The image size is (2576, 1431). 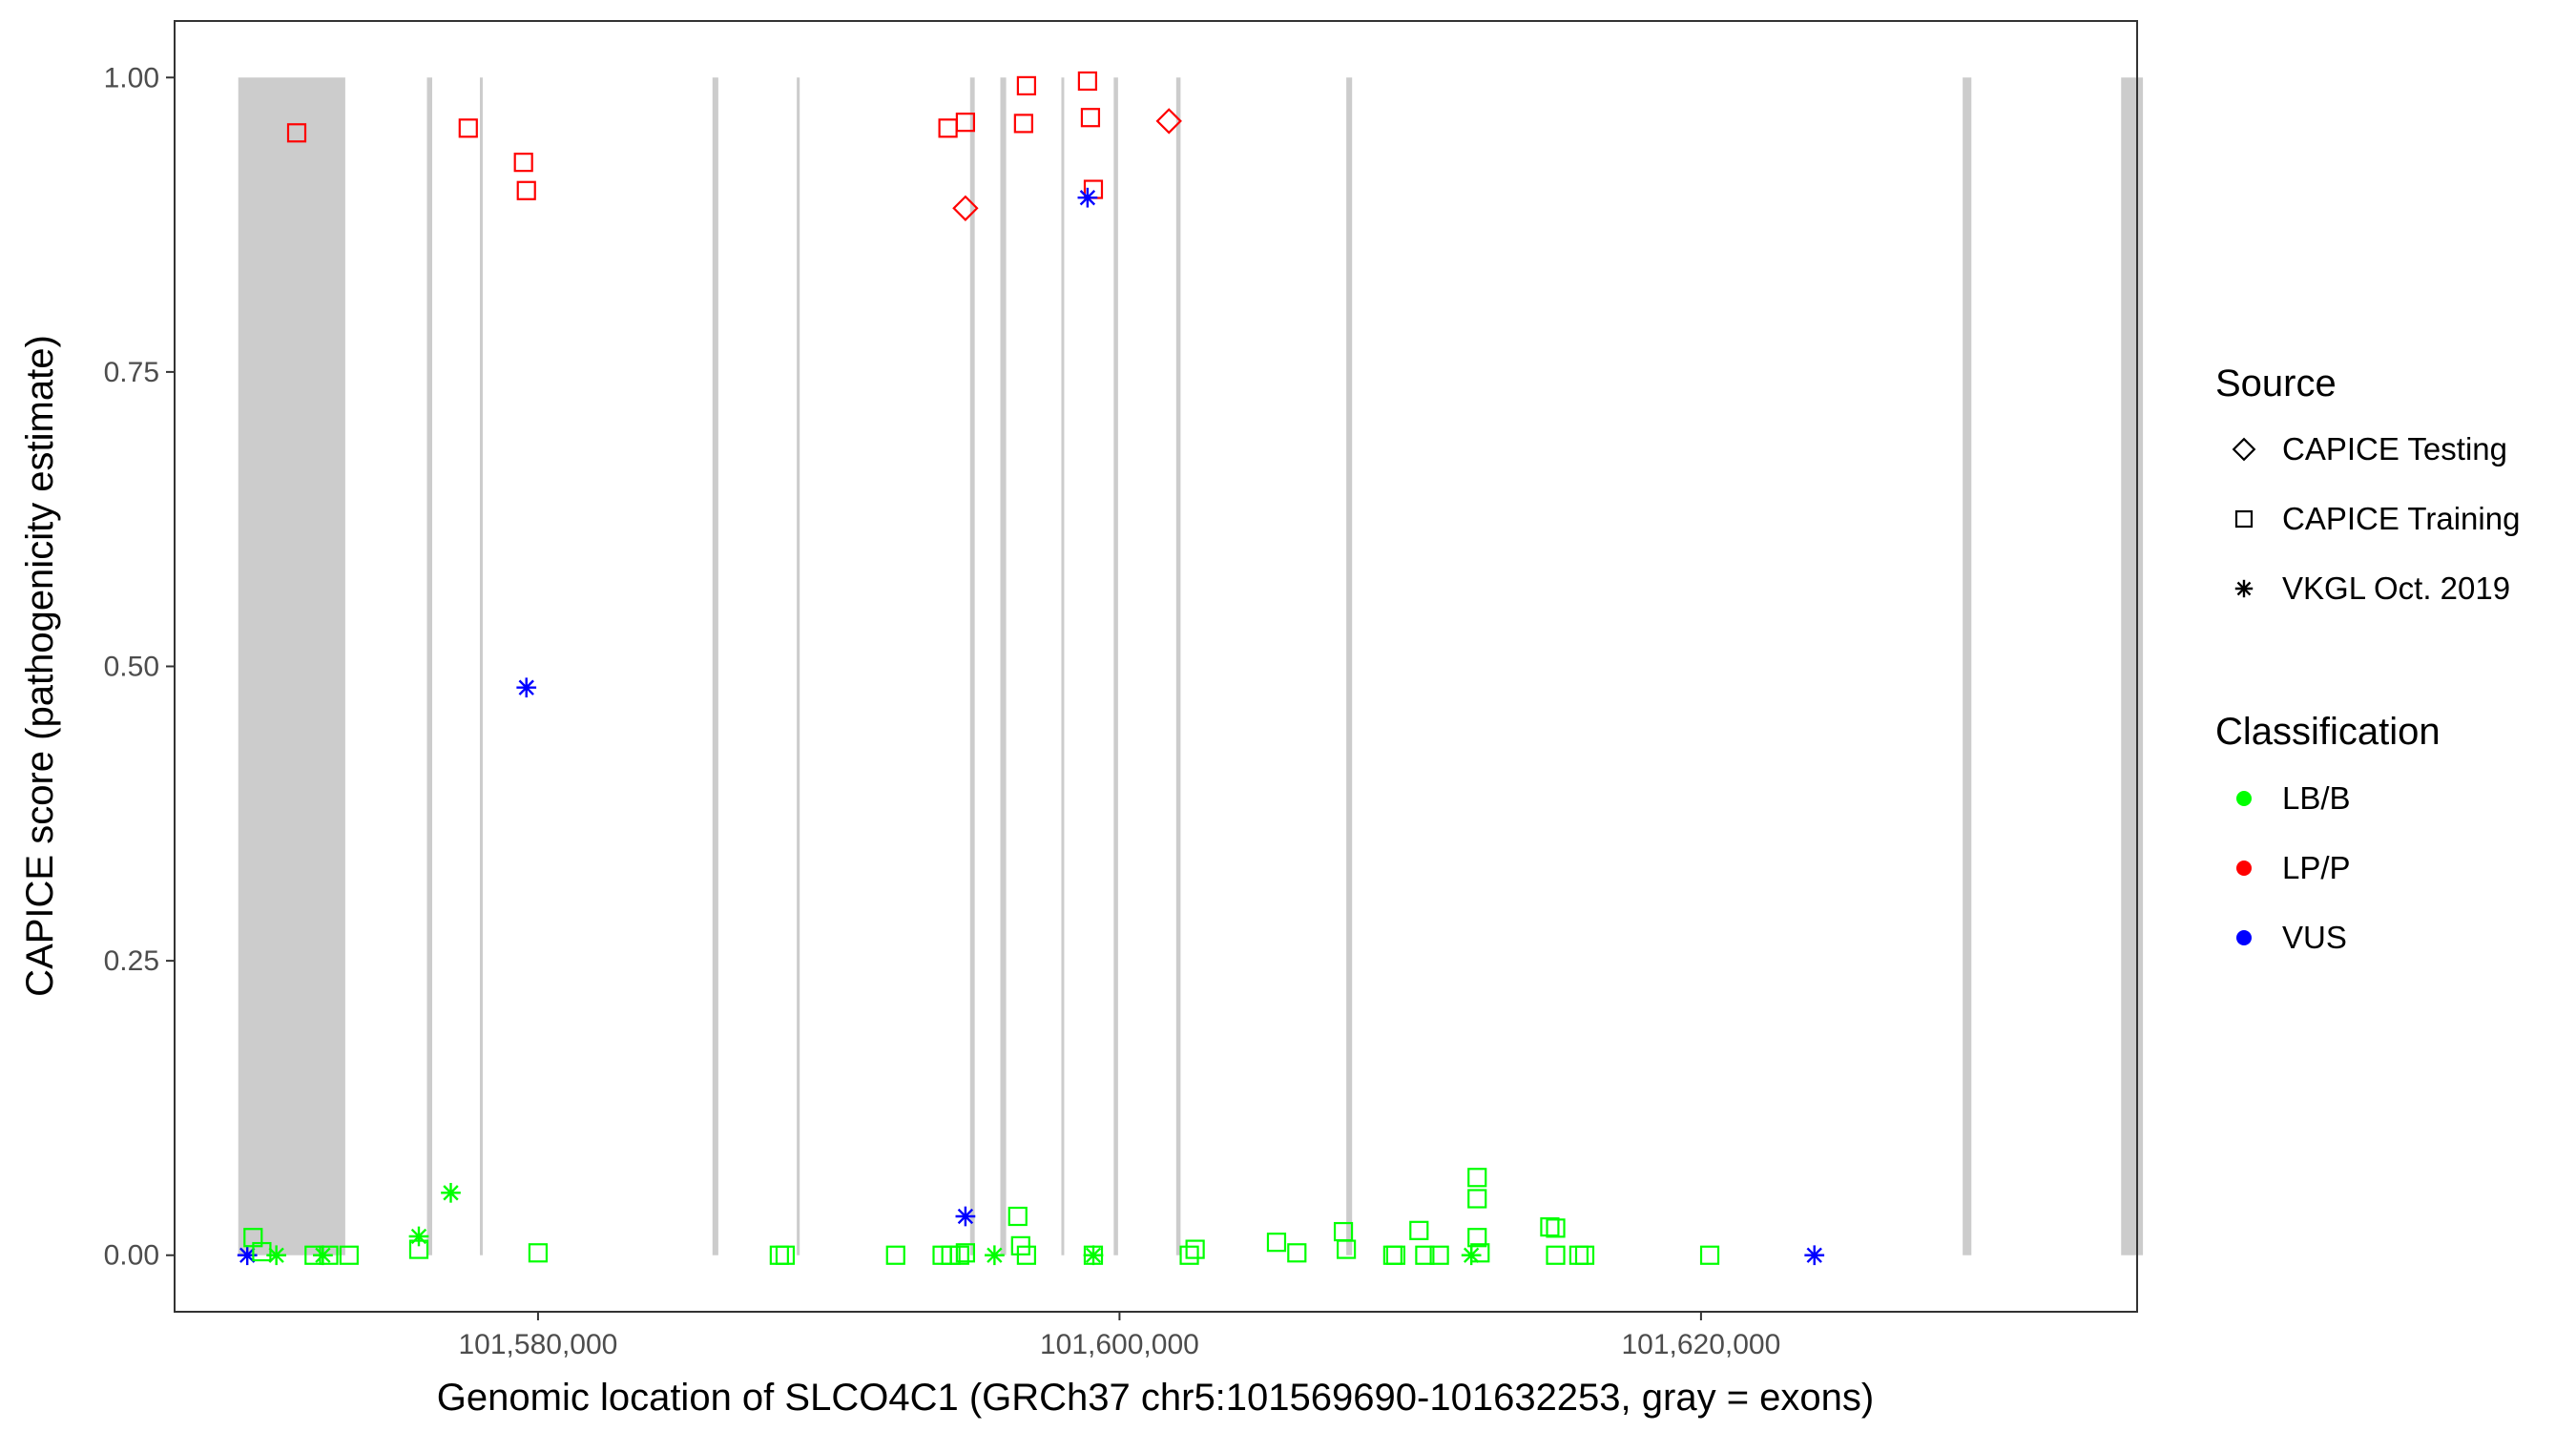 What do you see at coordinates (2328, 732) in the screenshot?
I see `legend-title-classification: Classification` at bounding box center [2328, 732].